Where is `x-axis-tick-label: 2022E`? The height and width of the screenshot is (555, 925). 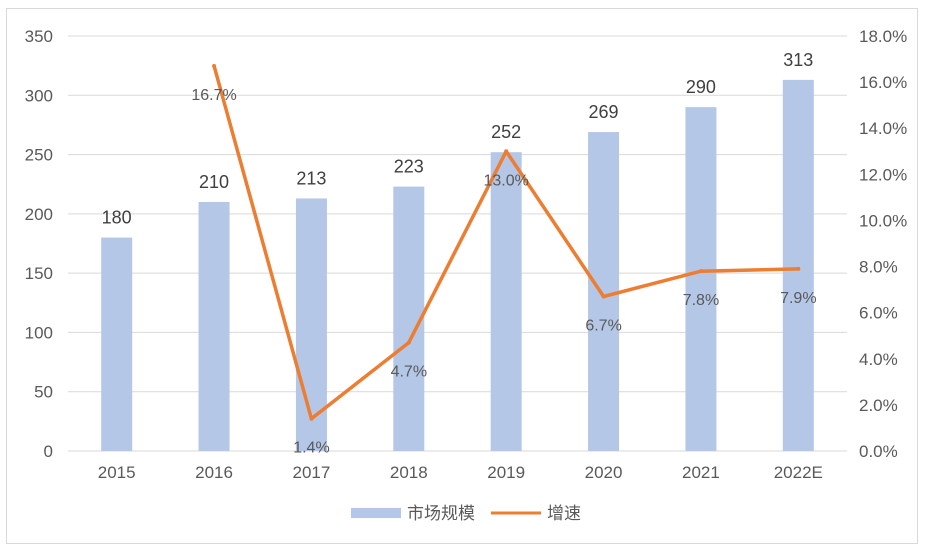 x-axis-tick-label: 2022E is located at coordinates (798, 472).